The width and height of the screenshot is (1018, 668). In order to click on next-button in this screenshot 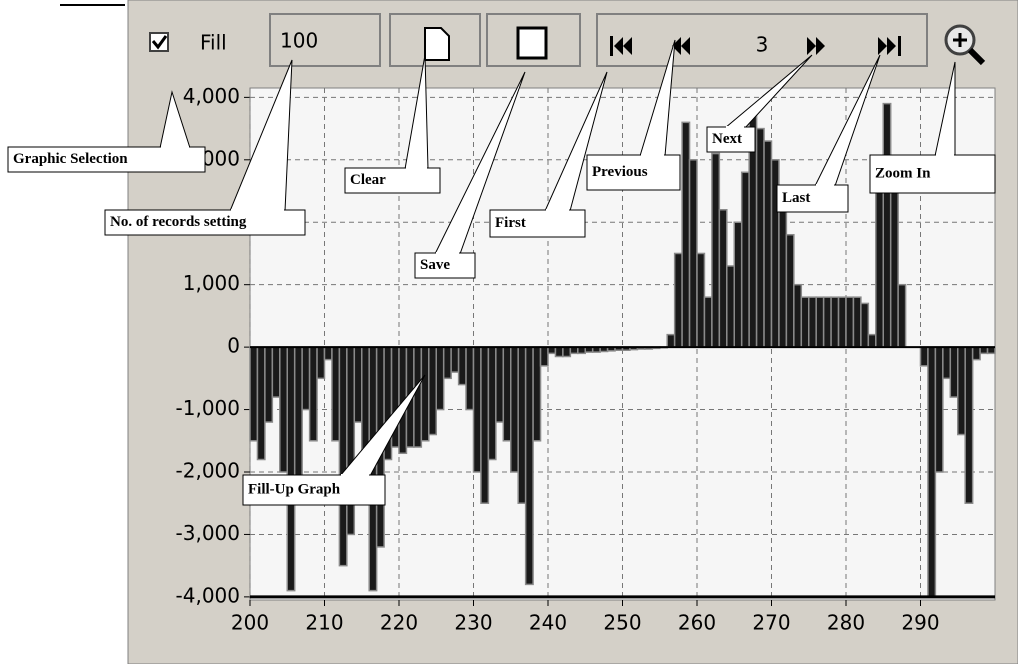, I will do `click(816, 46)`.